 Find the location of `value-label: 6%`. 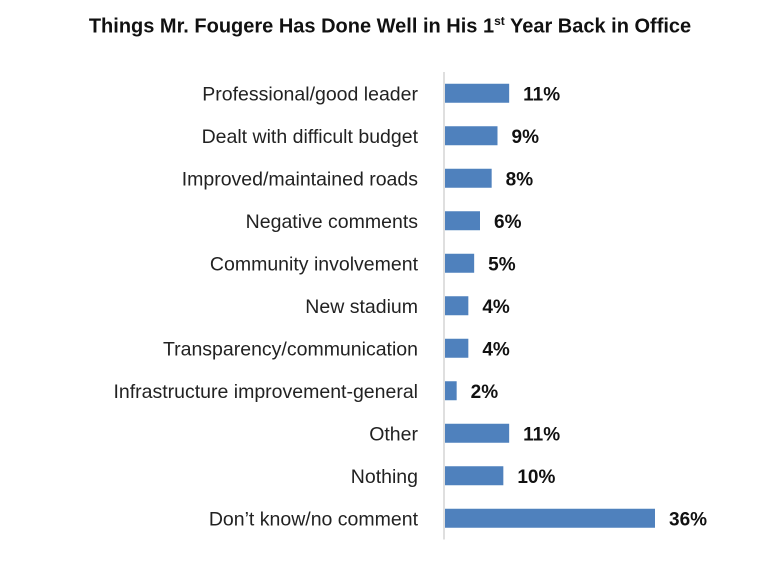

value-label: 6% is located at coordinates (508, 222).